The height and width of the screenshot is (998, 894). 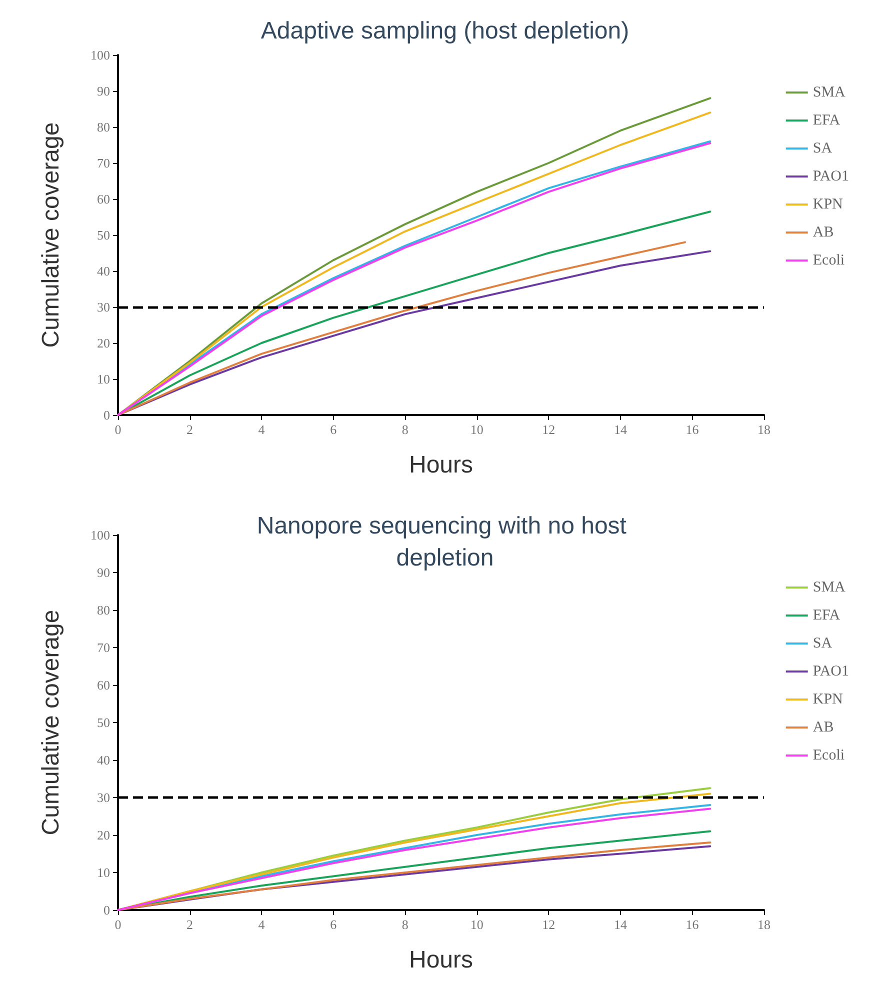 What do you see at coordinates (445, 31) in the screenshot?
I see `chart-title: Adaptive sampling (host depletion)` at bounding box center [445, 31].